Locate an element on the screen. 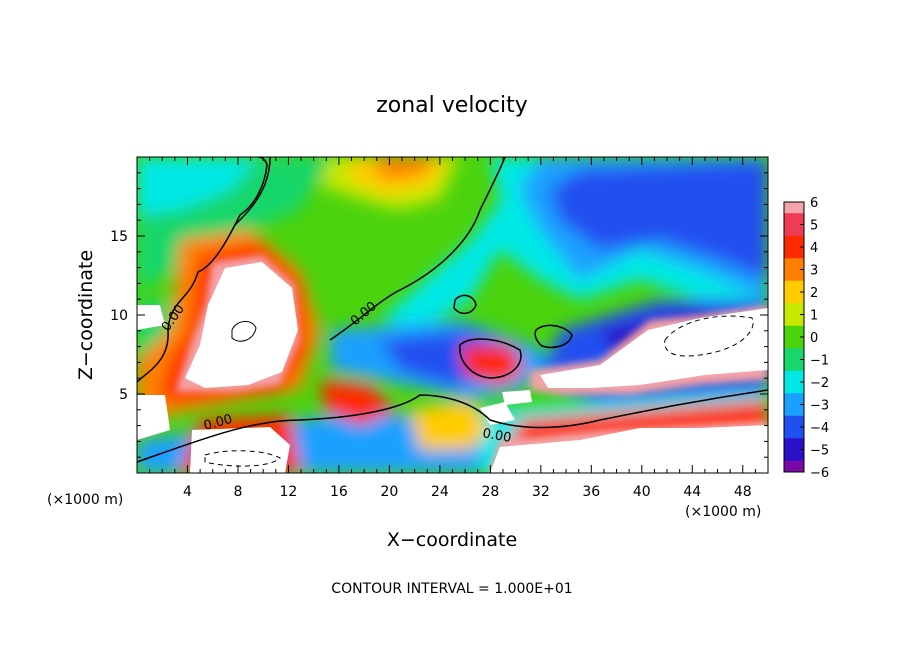  x-tick-label: 36 is located at coordinates (591, 492).